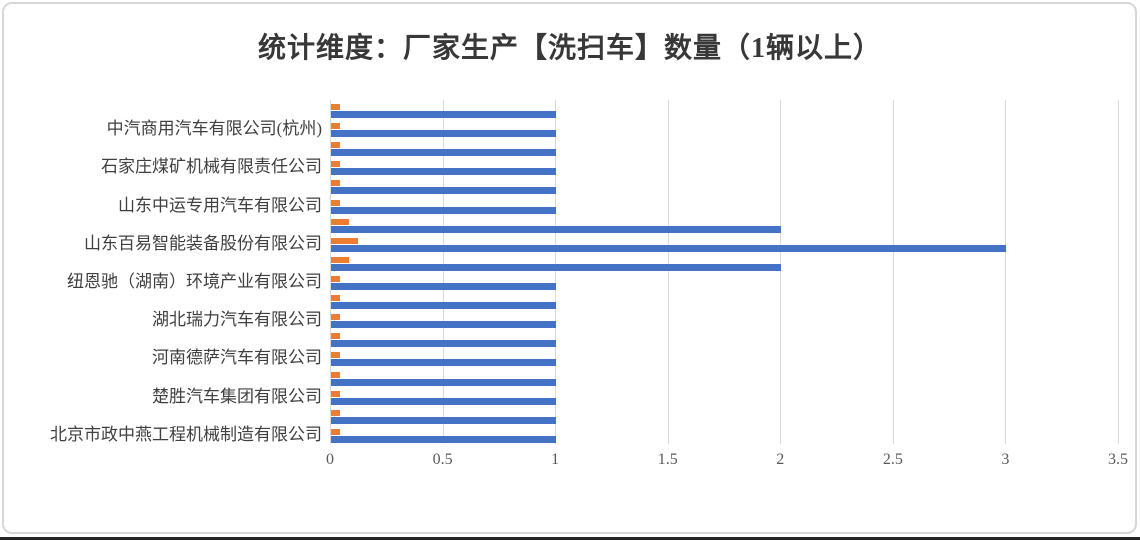  I want to click on category-label: 北京市政中燕工程机械制造有限公司, so click(186, 434).